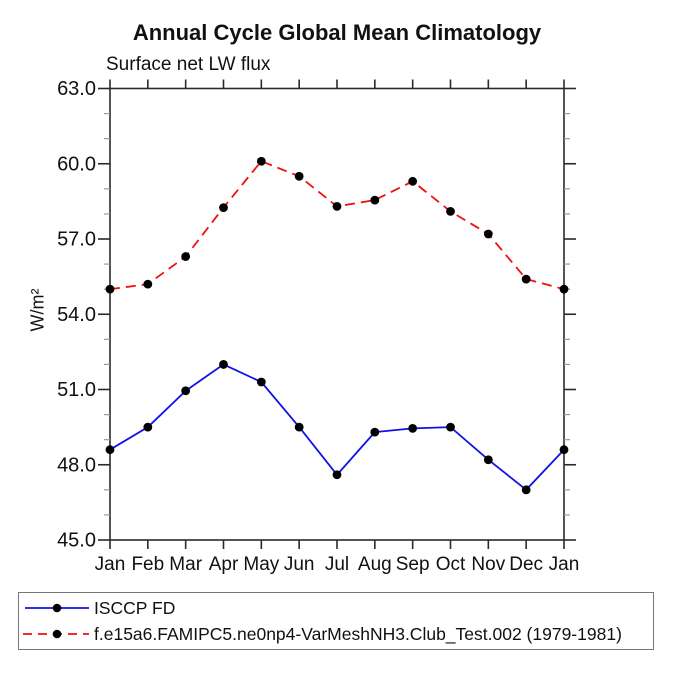 The height and width of the screenshot is (675, 675). What do you see at coordinates (526, 564) in the screenshot?
I see `x-tick-label: Dec` at bounding box center [526, 564].